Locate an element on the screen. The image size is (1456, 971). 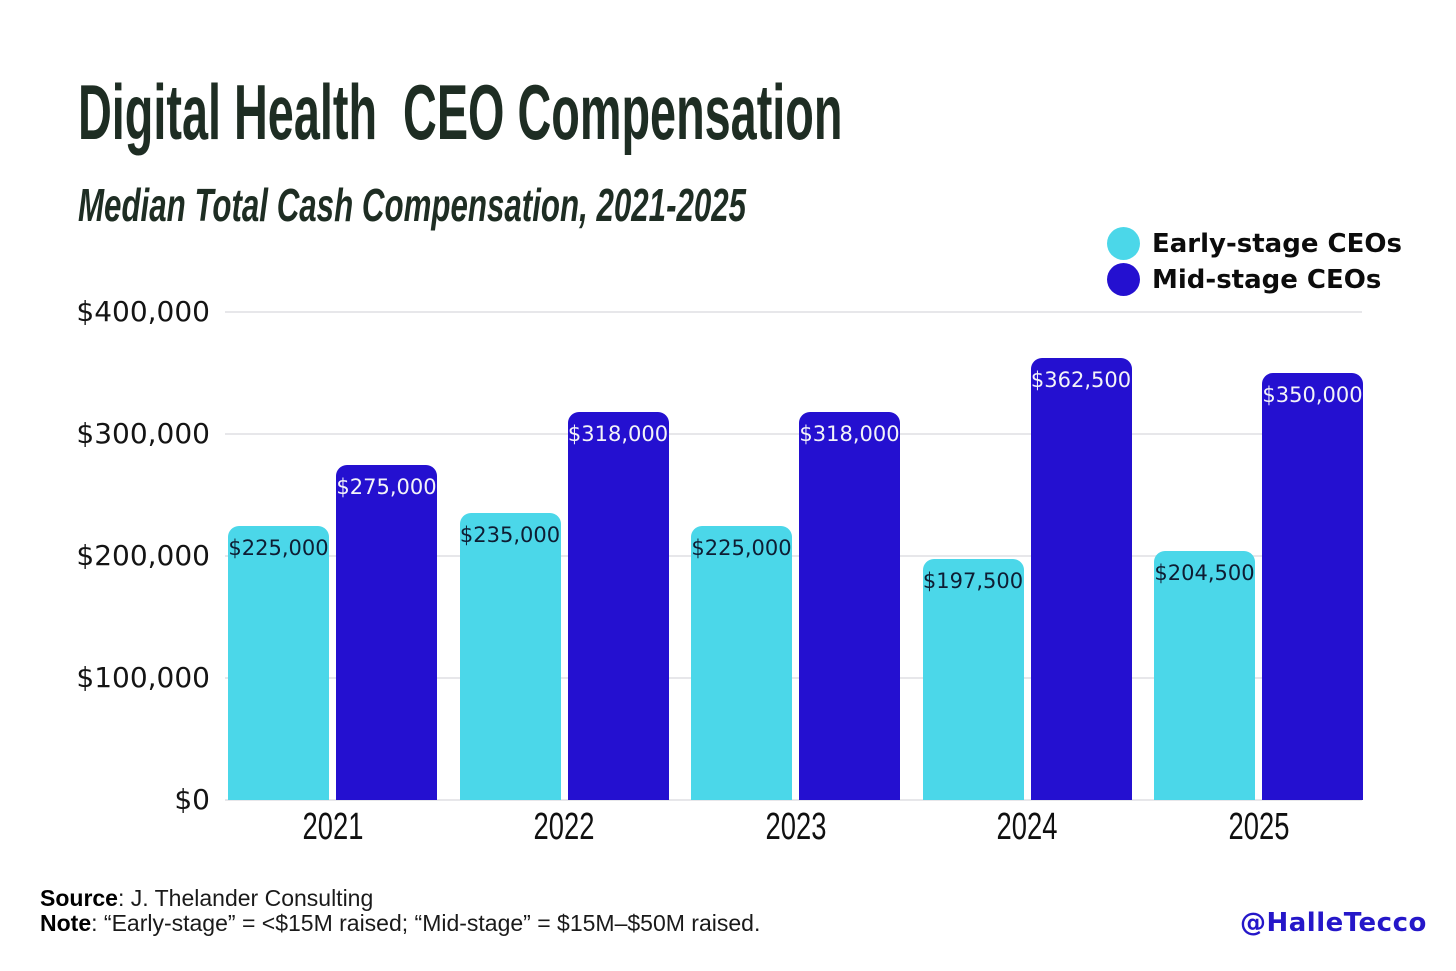
bar-early-stage-ceos-2022: $235,000 is located at coordinates (510, 656).